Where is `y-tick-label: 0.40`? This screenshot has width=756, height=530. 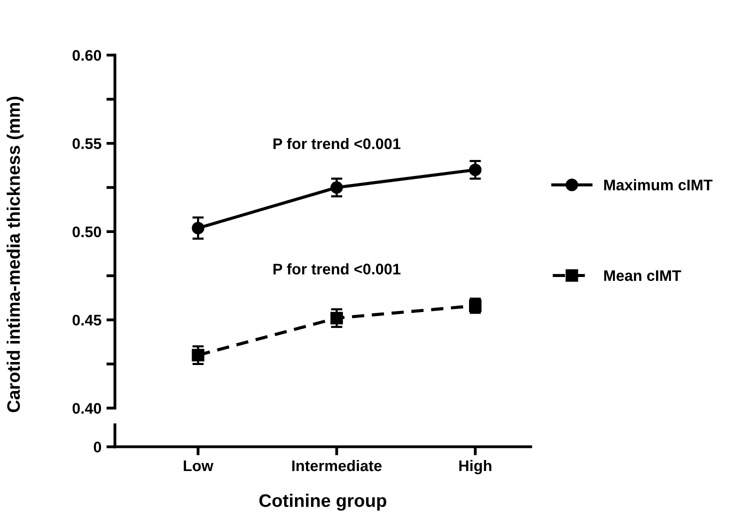
y-tick-label: 0.40 is located at coordinates (87, 408).